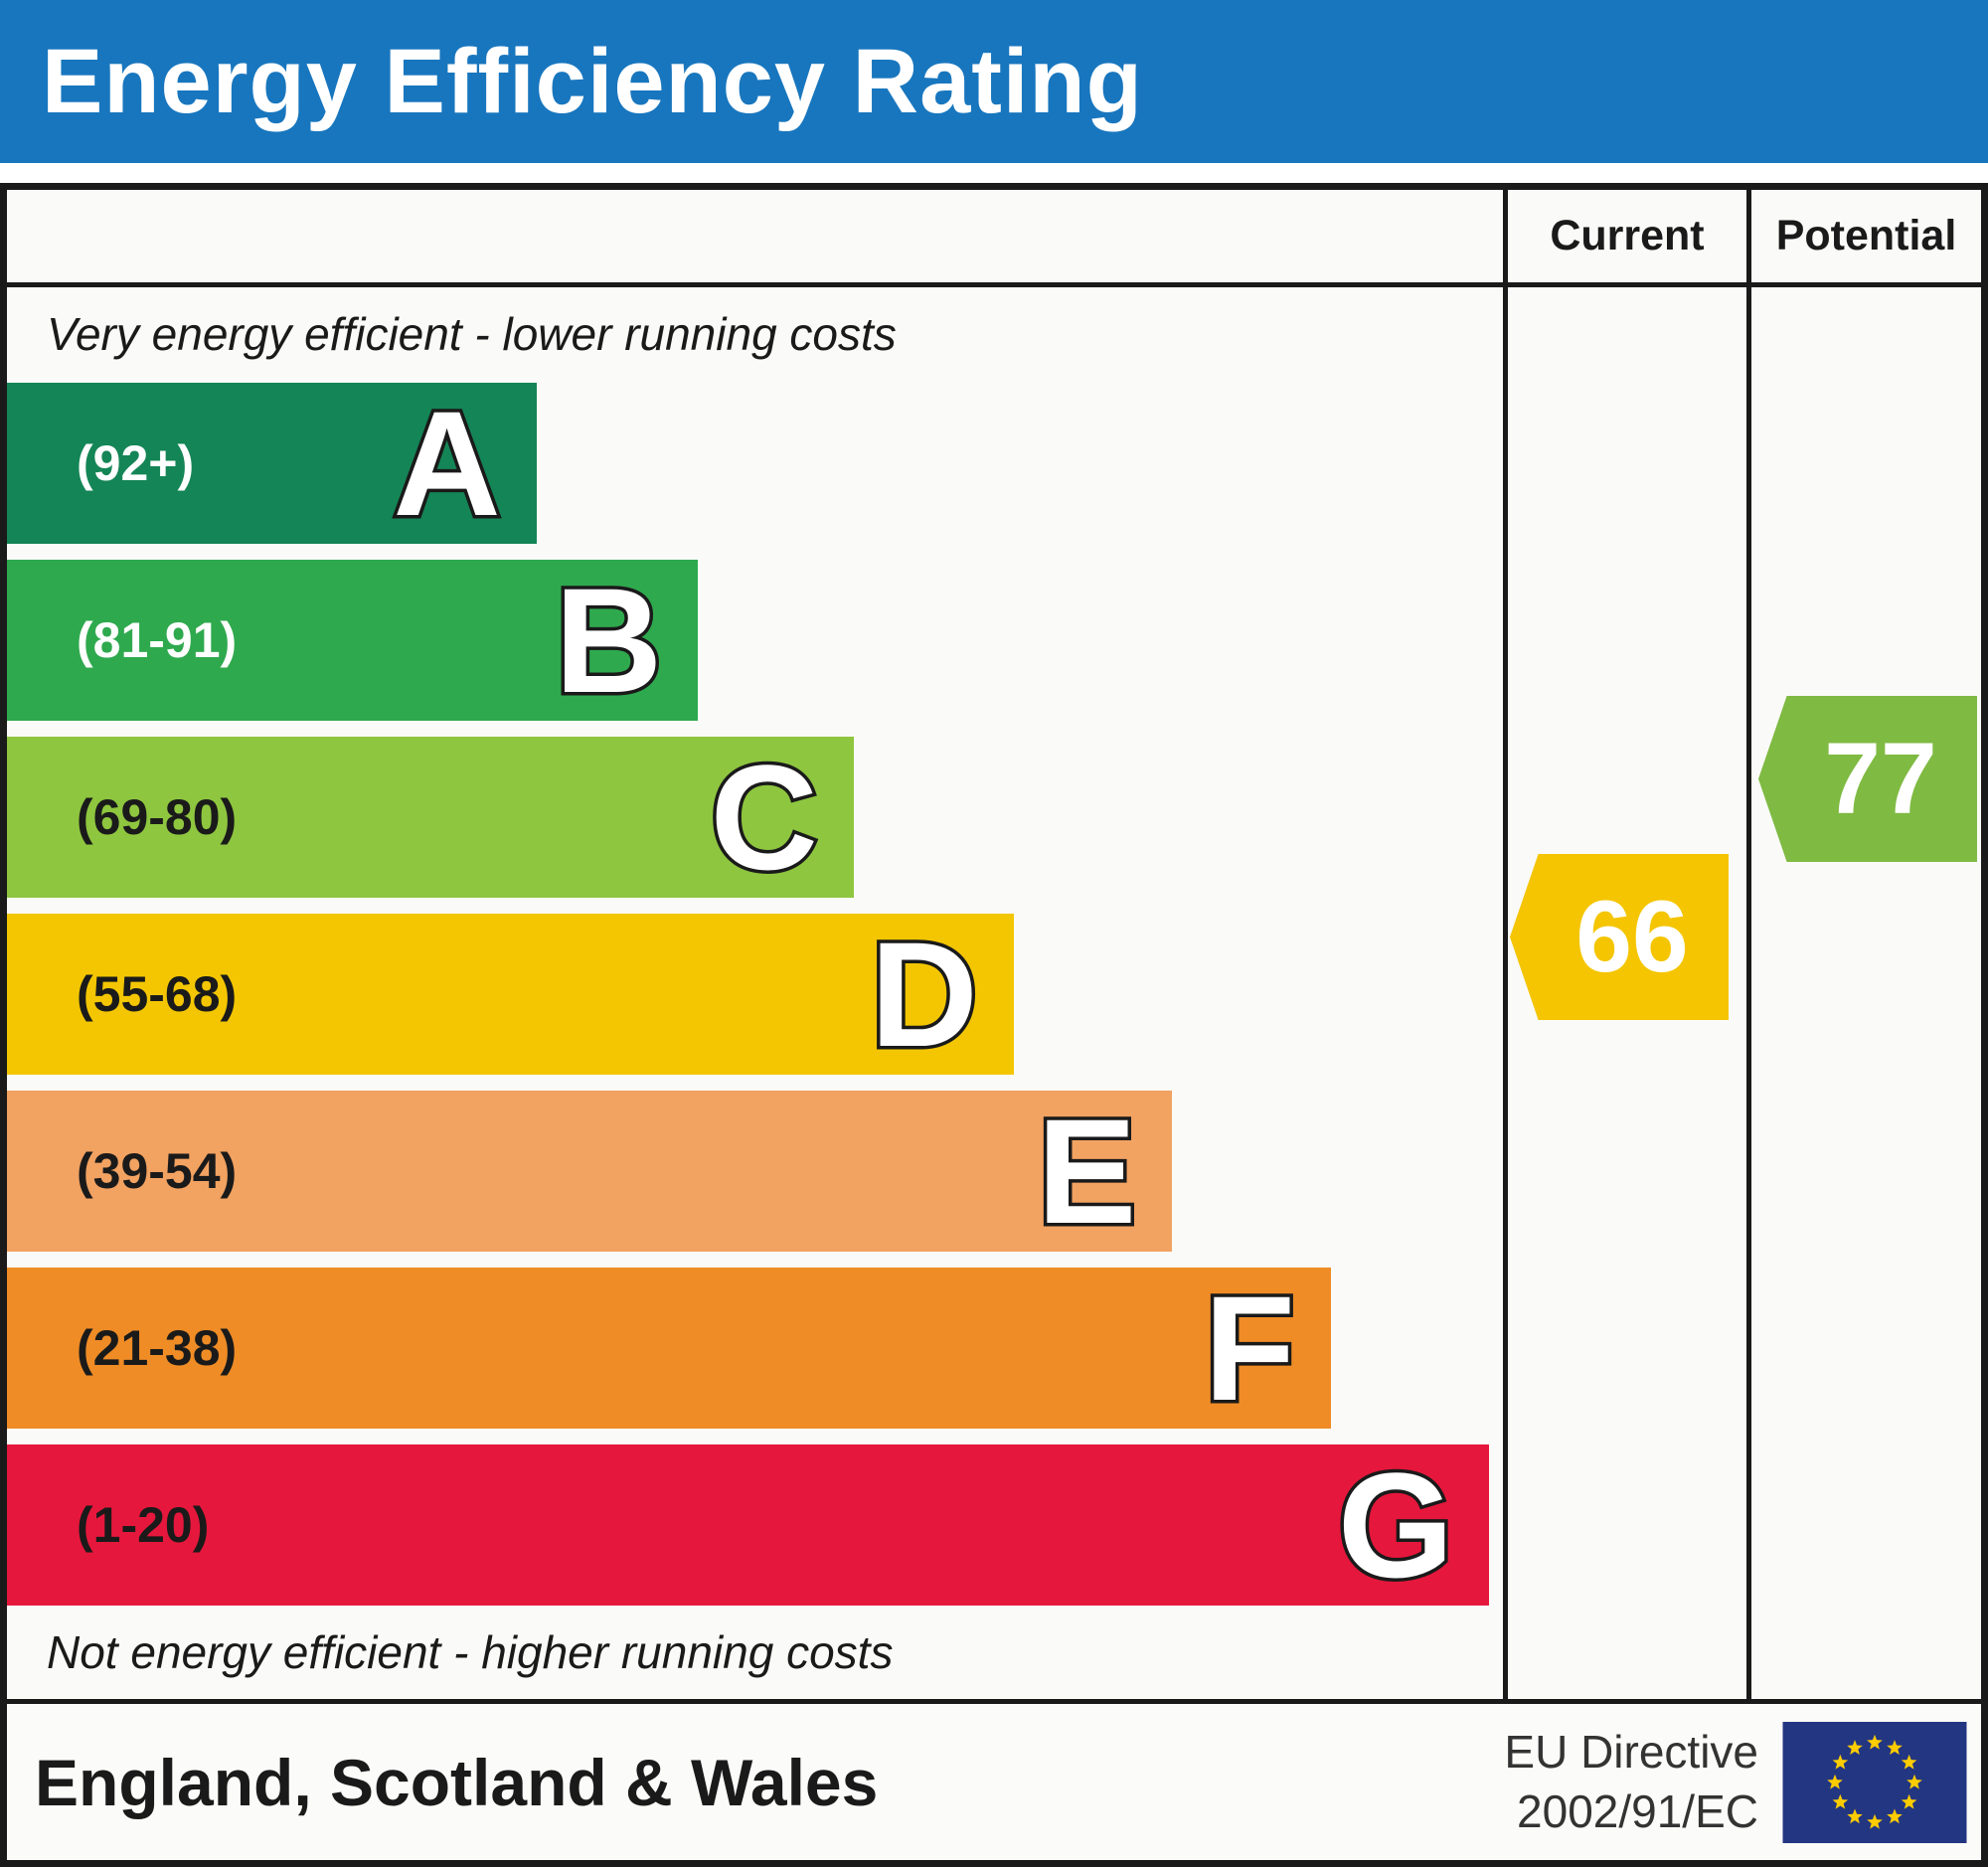 The height and width of the screenshot is (1867, 1988). Describe the element at coordinates (430, 817) in the screenshot. I see `band-c: (69-80) C` at that location.